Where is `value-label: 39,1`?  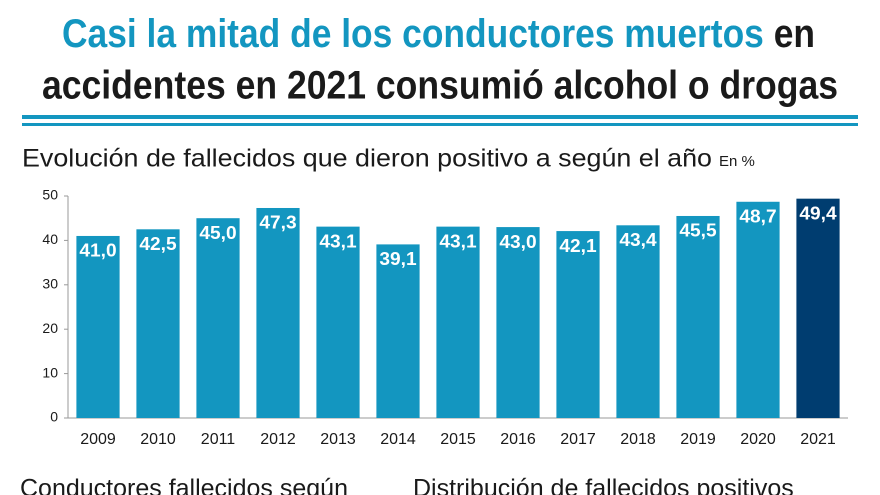
value-label: 39,1 is located at coordinates (397, 259).